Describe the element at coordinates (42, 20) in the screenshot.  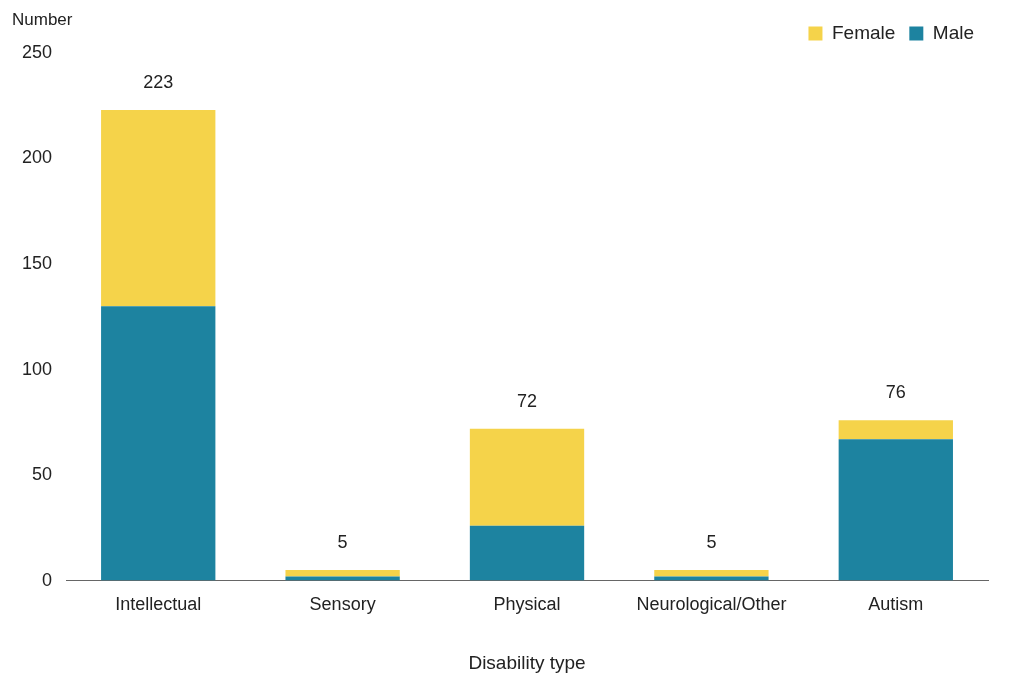
I see `y-axis-title: Number` at that location.